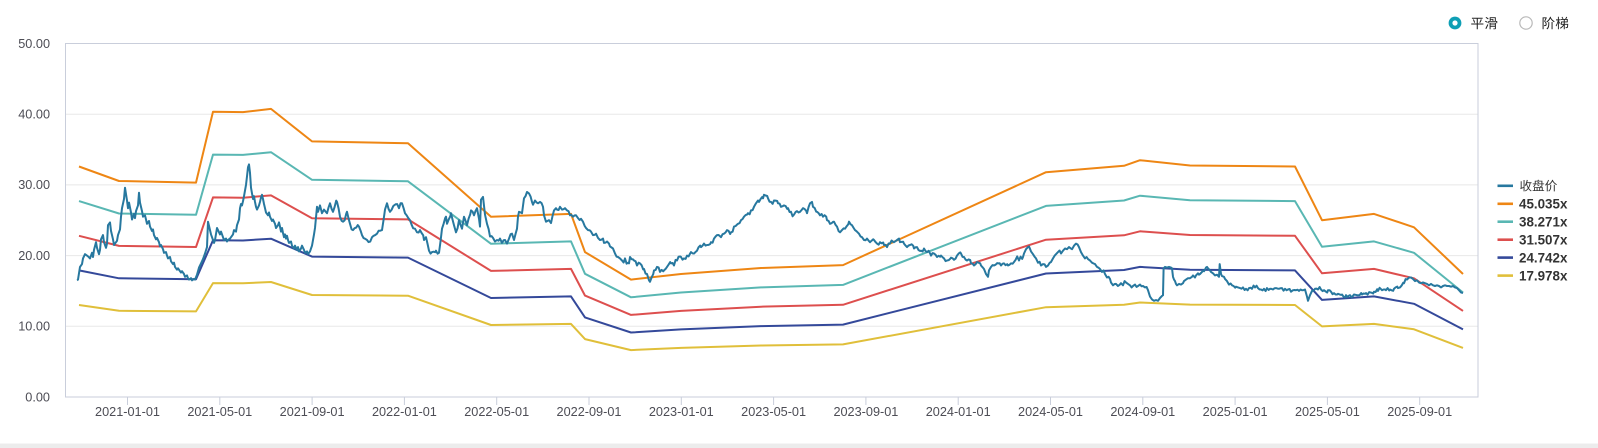 The height and width of the screenshot is (448, 1598). What do you see at coordinates (34, 44) in the screenshot?
I see `svg-text: 50.00` at bounding box center [34, 44].